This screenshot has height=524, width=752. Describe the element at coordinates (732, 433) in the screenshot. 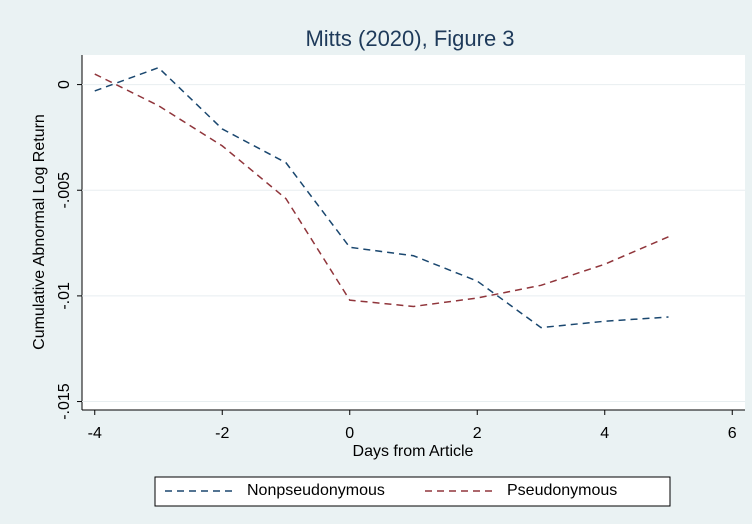

I see `x-tick-label: 6` at that location.